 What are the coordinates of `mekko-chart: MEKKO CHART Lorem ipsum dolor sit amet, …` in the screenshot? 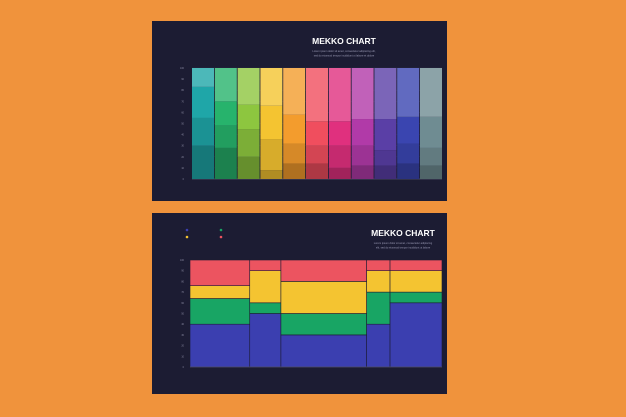 It's located at (311, 298).